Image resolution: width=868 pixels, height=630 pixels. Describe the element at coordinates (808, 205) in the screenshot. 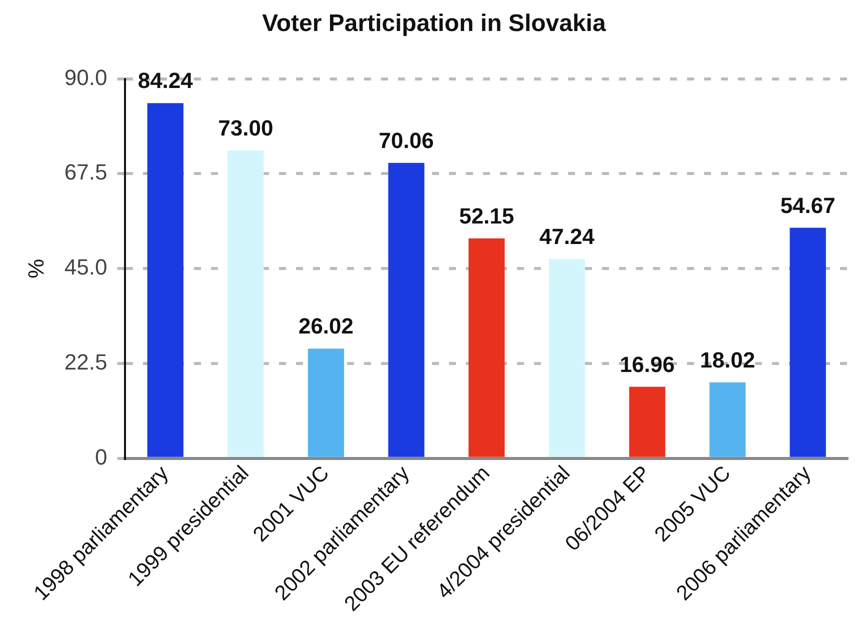

I see `data-label: 54.67` at that location.